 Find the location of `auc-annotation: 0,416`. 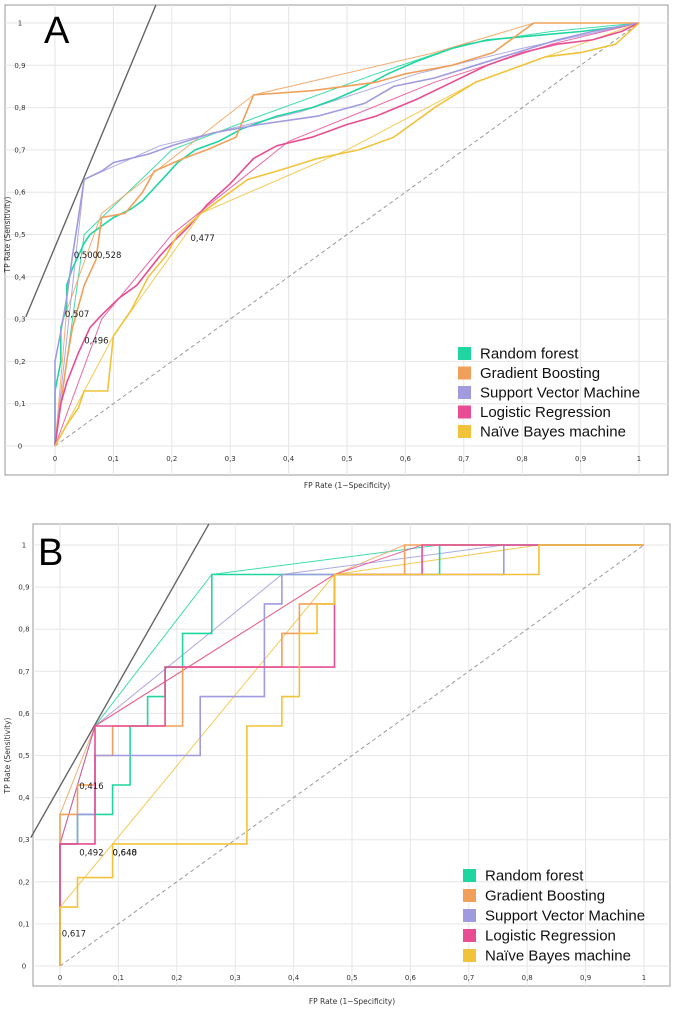

auc-annotation: 0,416 is located at coordinates (91, 787).